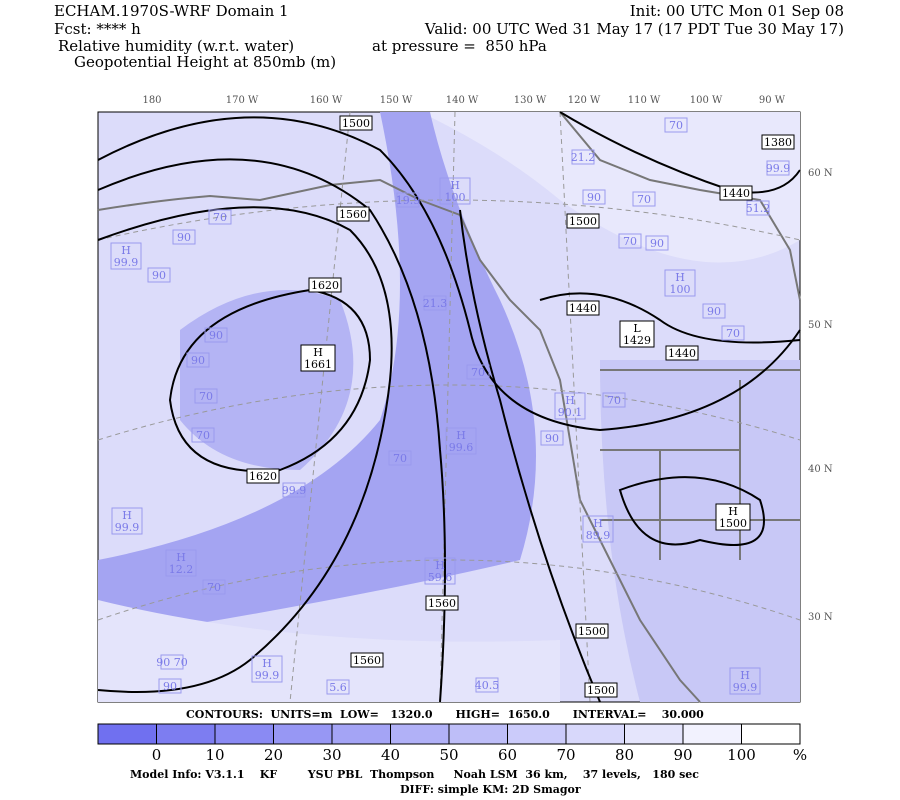  Describe the element at coordinates (273, 755) in the screenshot. I see `colorbar-label: 20` at that location.